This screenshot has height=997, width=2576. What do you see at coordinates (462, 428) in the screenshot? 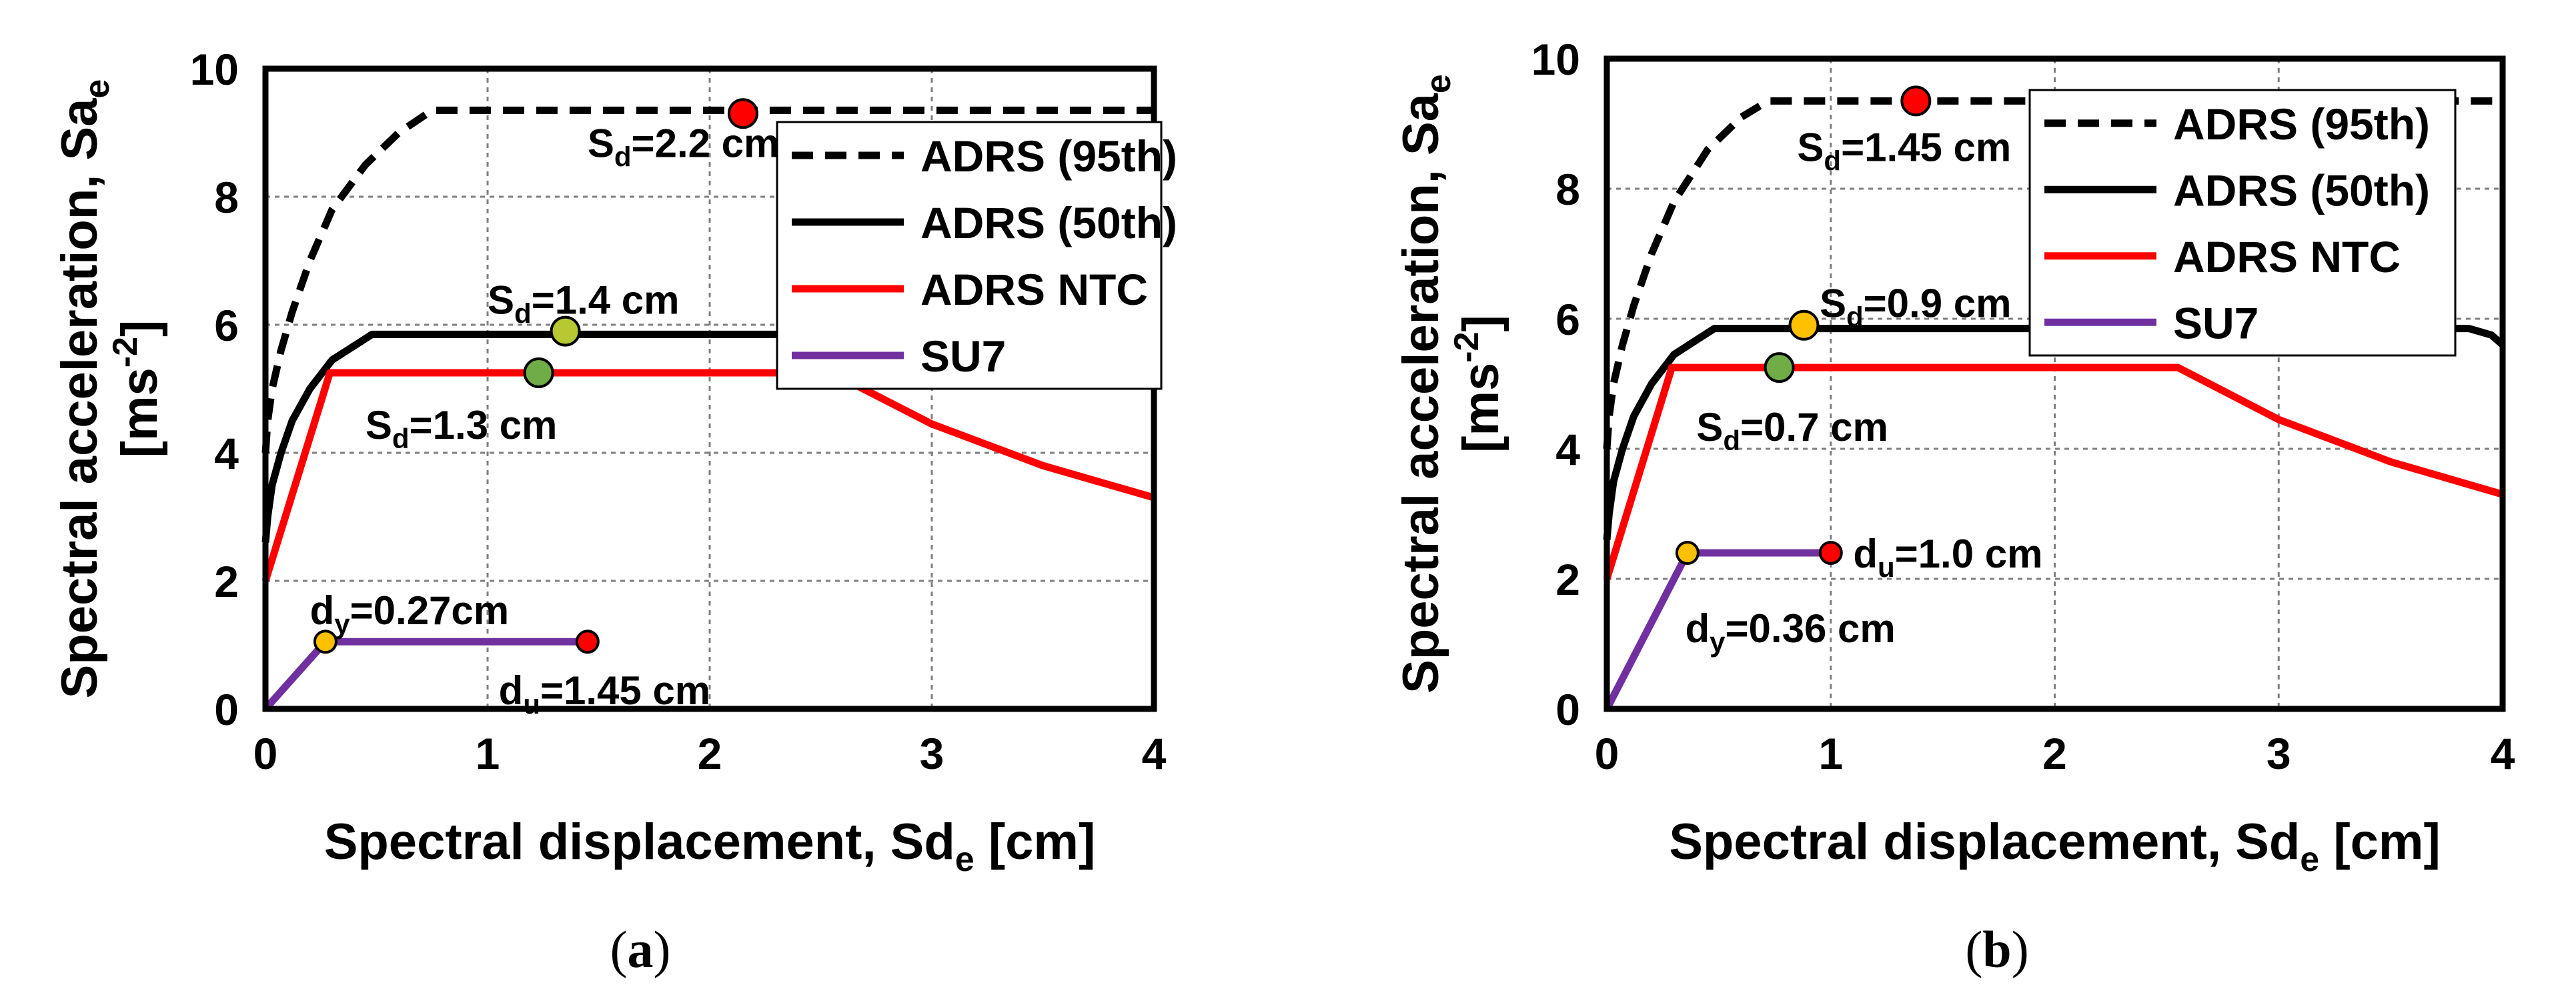
I see `data-annotation: Sd=1.3 cm` at bounding box center [462, 428].